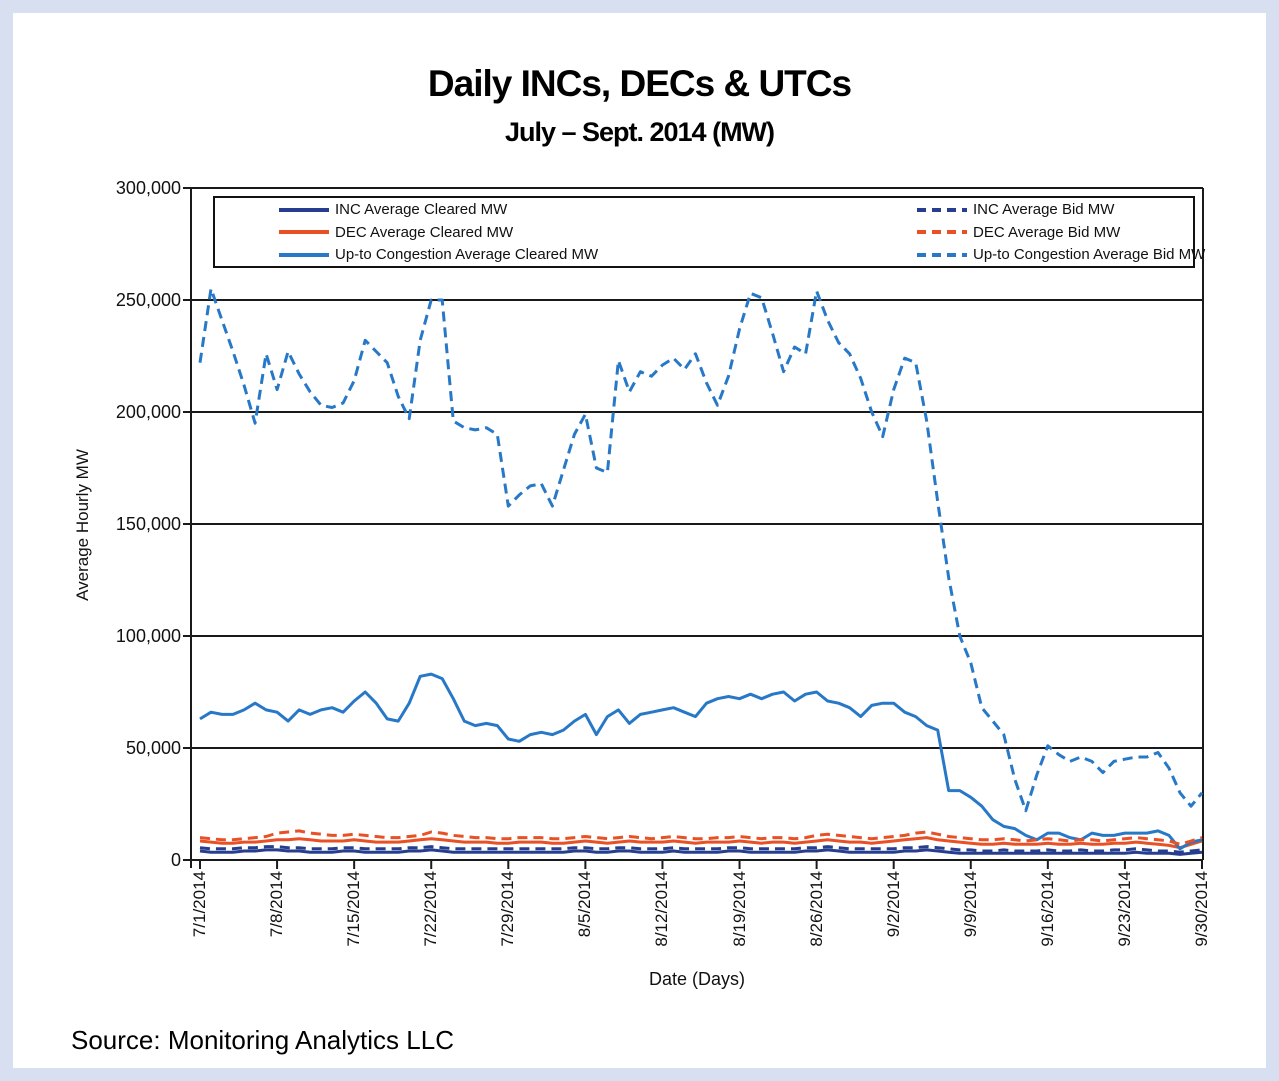 Image resolution: width=1279 pixels, height=1081 pixels. I want to click on y-tick-label: 50,000, so click(153, 748).